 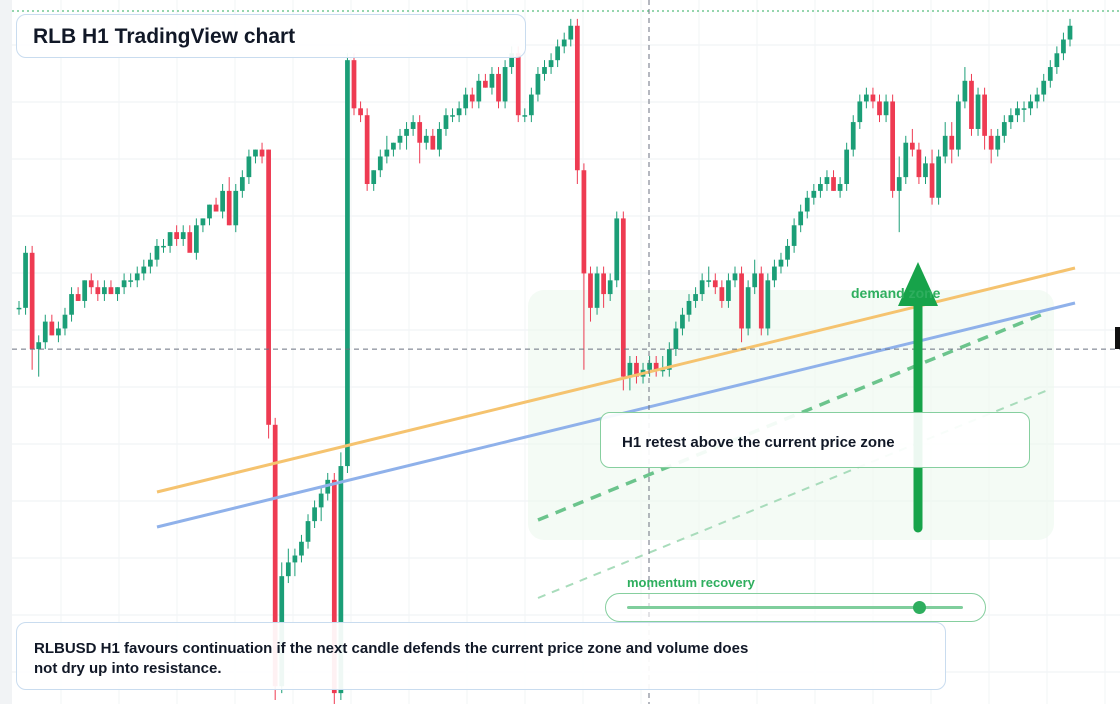 What do you see at coordinates (1117, 338) in the screenshot?
I see `price-scale-marker` at bounding box center [1117, 338].